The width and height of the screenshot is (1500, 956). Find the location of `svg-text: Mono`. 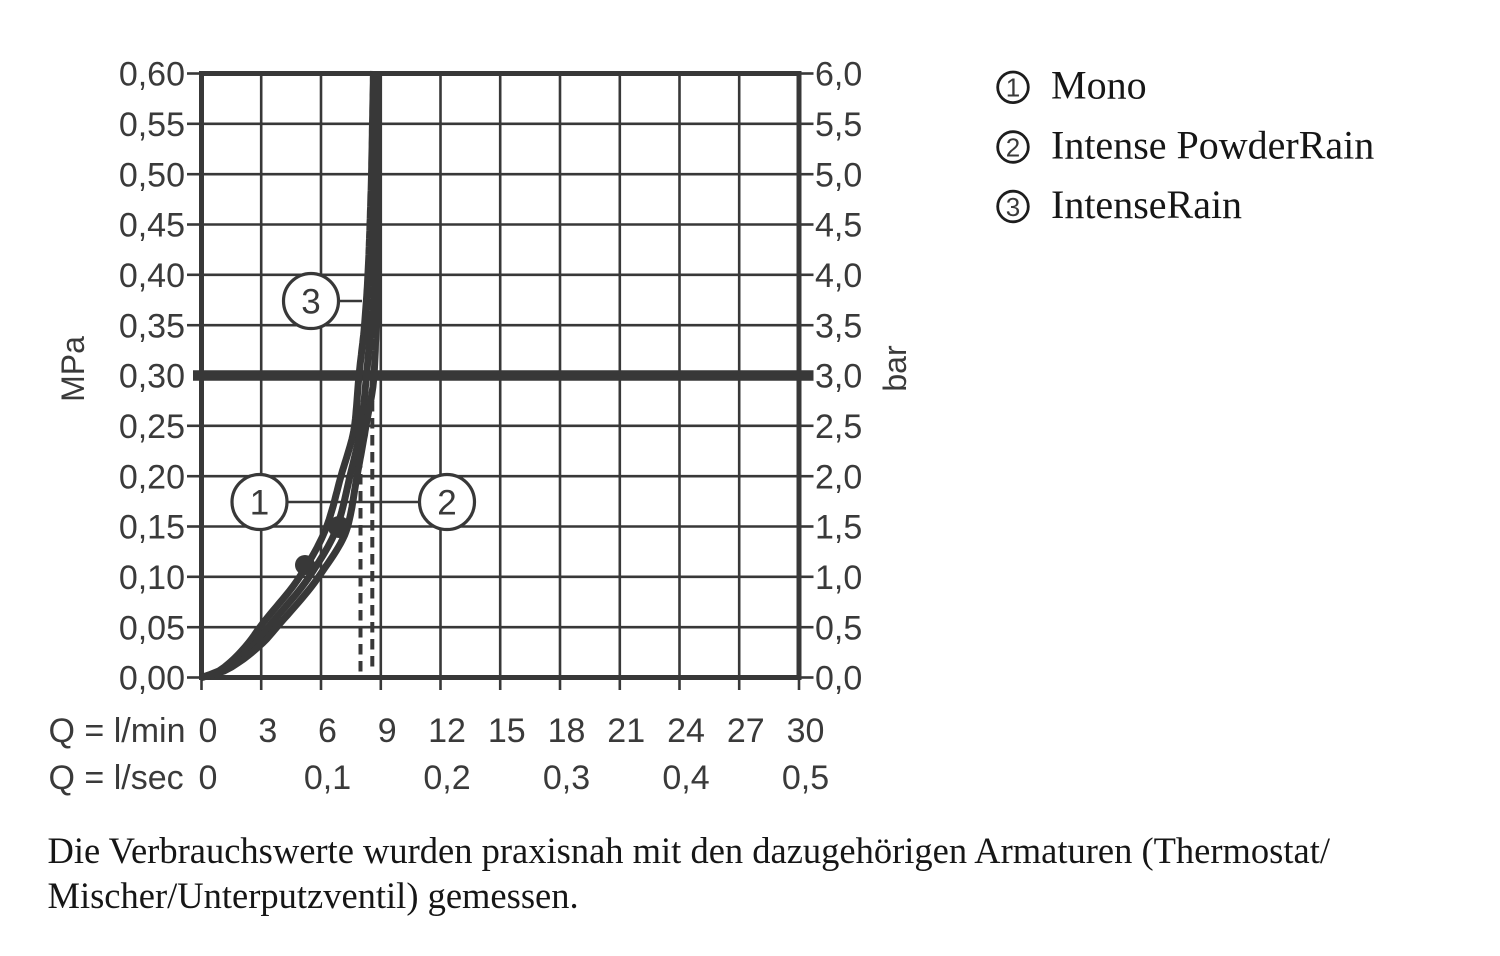

svg-text: Mono is located at coordinates (1099, 85).